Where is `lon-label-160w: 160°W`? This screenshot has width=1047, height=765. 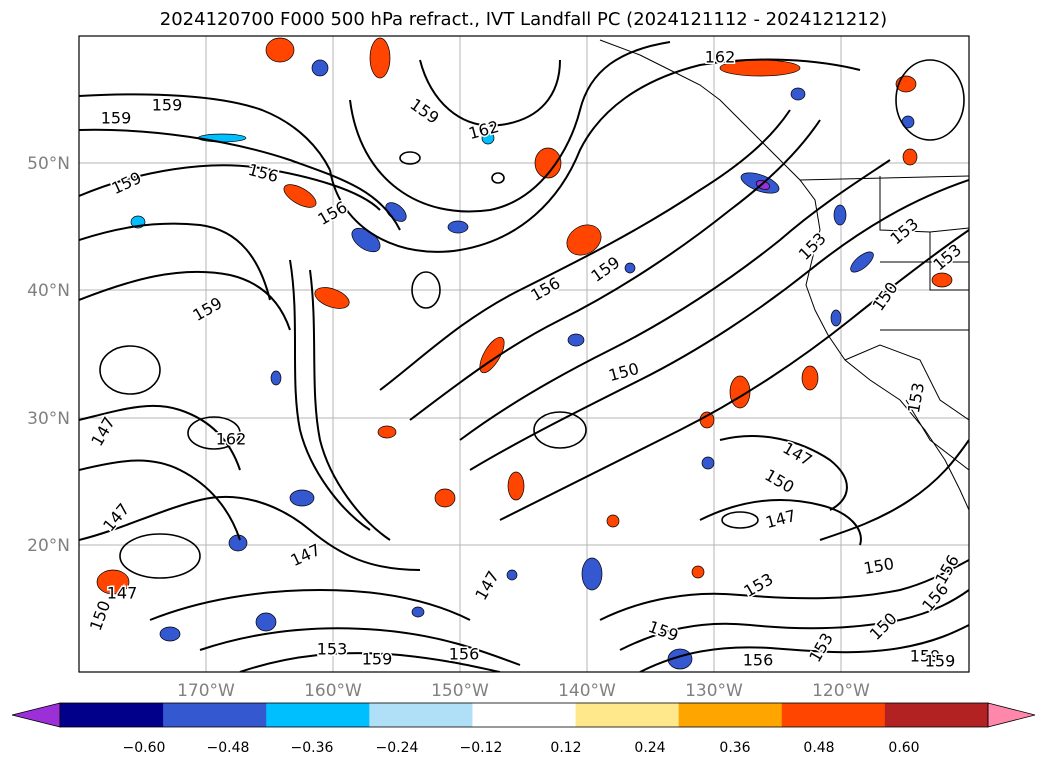
lon-label-160w: 160°W is located at coordinates (333, 691).